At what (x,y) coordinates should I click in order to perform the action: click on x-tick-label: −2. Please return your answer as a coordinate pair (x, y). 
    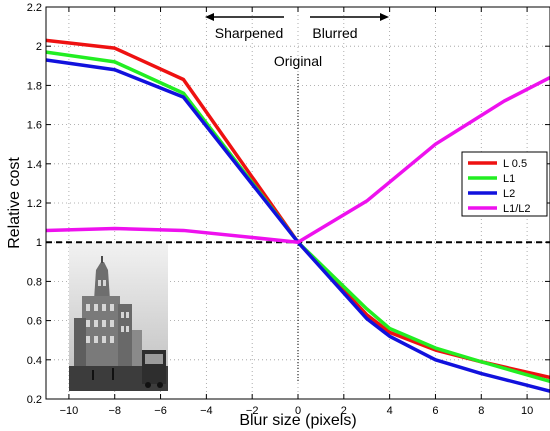
    Looking at the image, I should click on (252, 411).